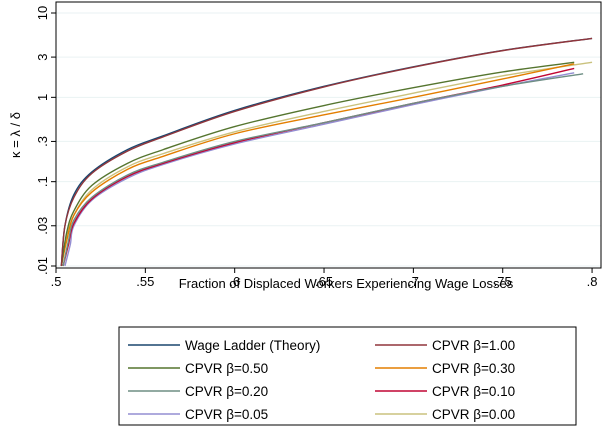 This screenshot has width=603, height=428. I want to click on x-tick-label: .7, so click(413, 281).